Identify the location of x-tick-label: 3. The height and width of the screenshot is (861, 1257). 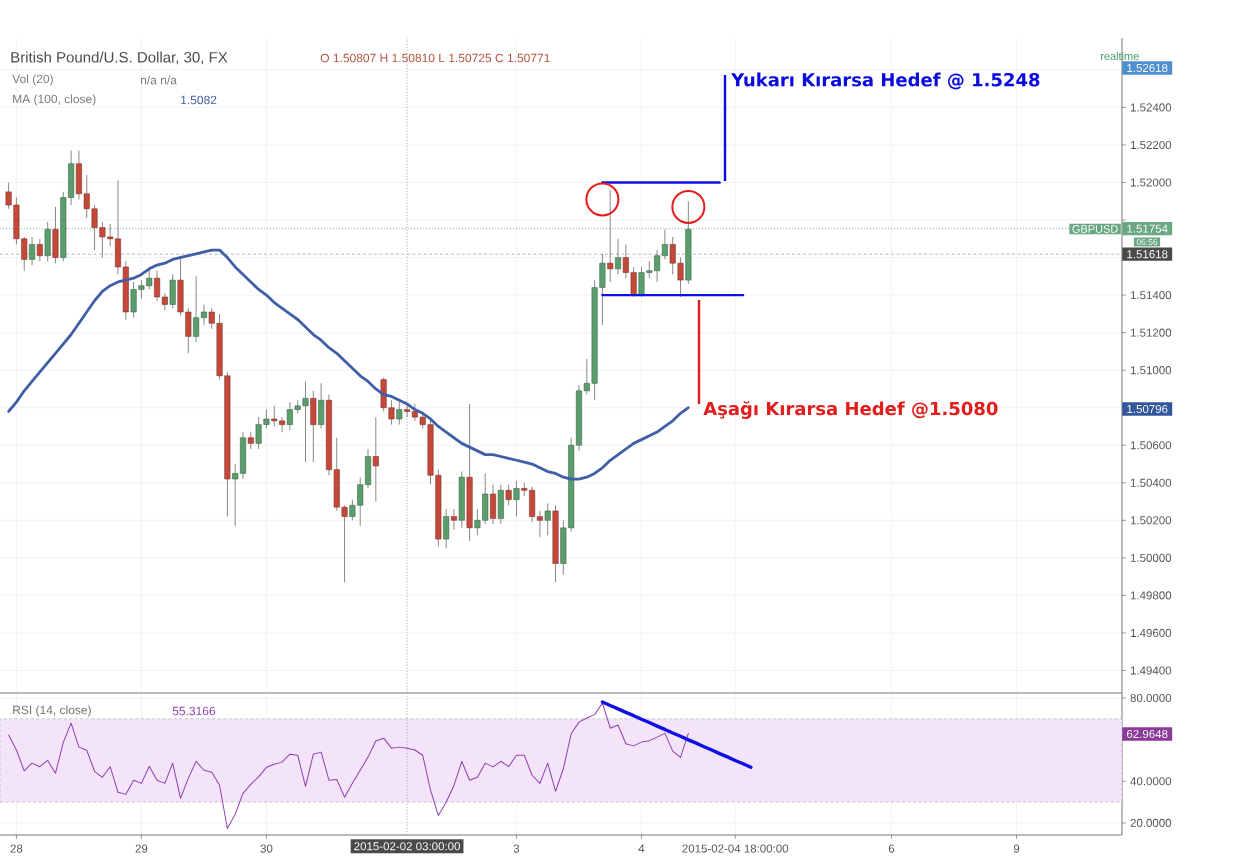
(516, 848).